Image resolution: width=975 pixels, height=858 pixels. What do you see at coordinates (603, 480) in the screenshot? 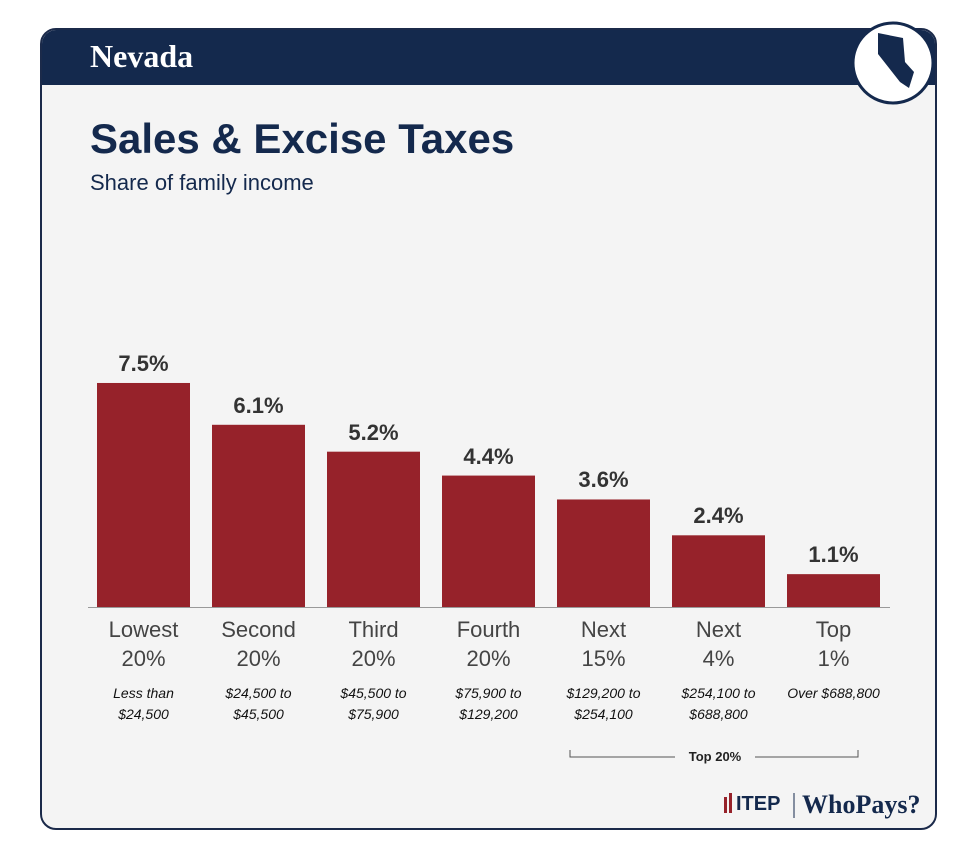
I see `value-label: 3.6%` at bounding box center [603, 480].